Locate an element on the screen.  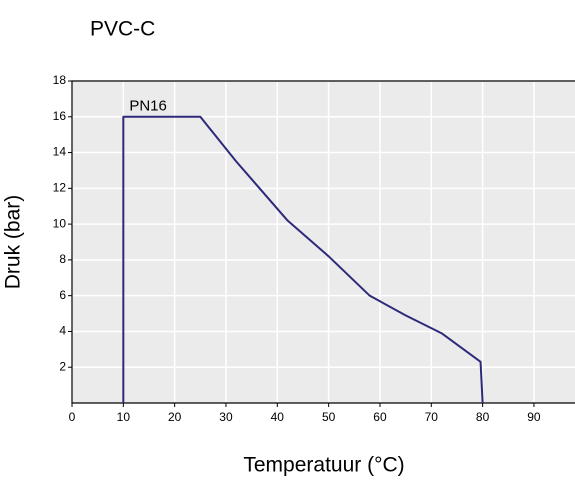
x-tick-label: 80 is located at coordinates (483, 417).